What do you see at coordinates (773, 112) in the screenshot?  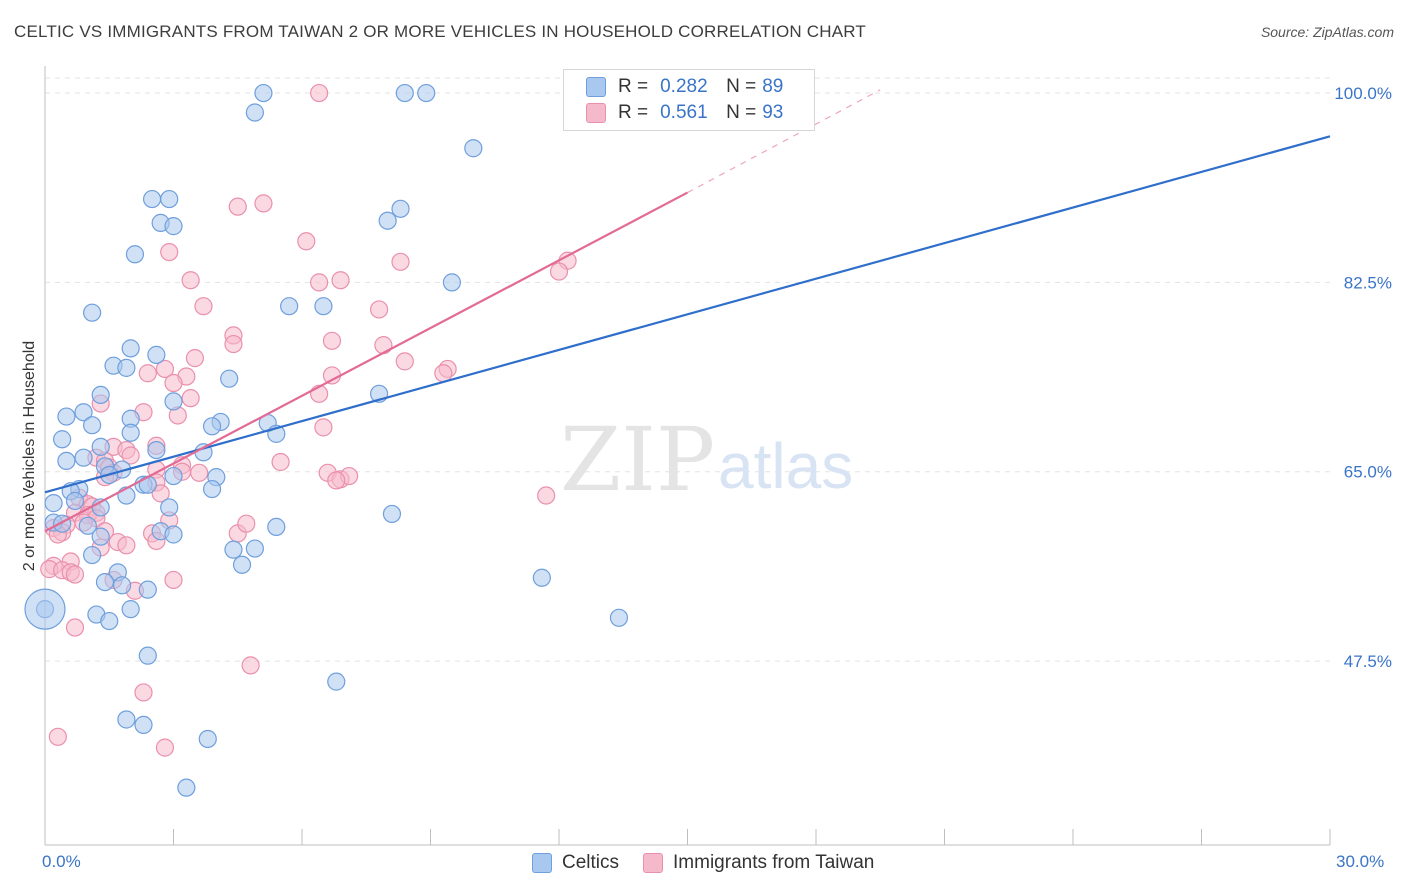 I see `legend-n-value: 93` at bounding box center [773, 112].